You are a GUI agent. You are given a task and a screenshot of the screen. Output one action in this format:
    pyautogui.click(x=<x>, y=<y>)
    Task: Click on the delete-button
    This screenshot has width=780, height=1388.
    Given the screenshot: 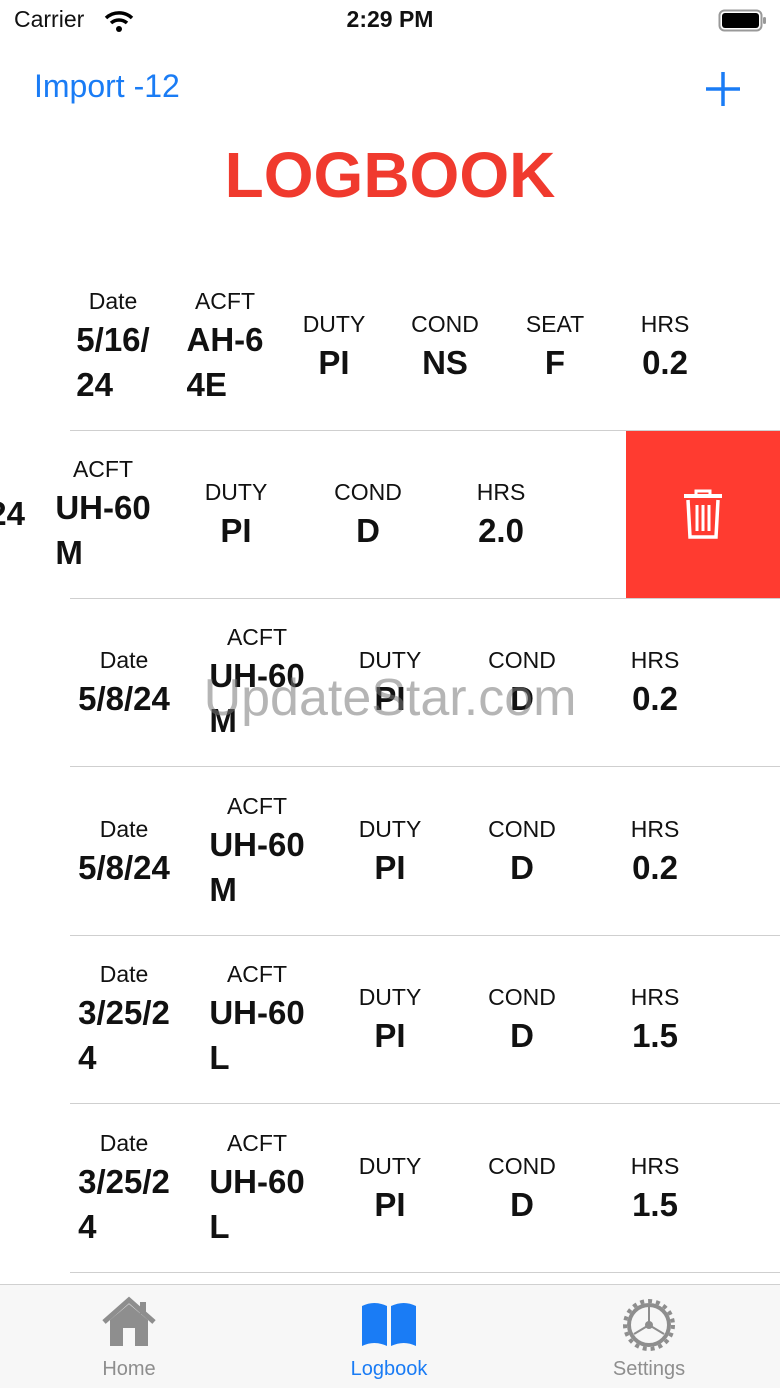 What is the action you would take?
    pyautogui.click(x=703, y=514)
    